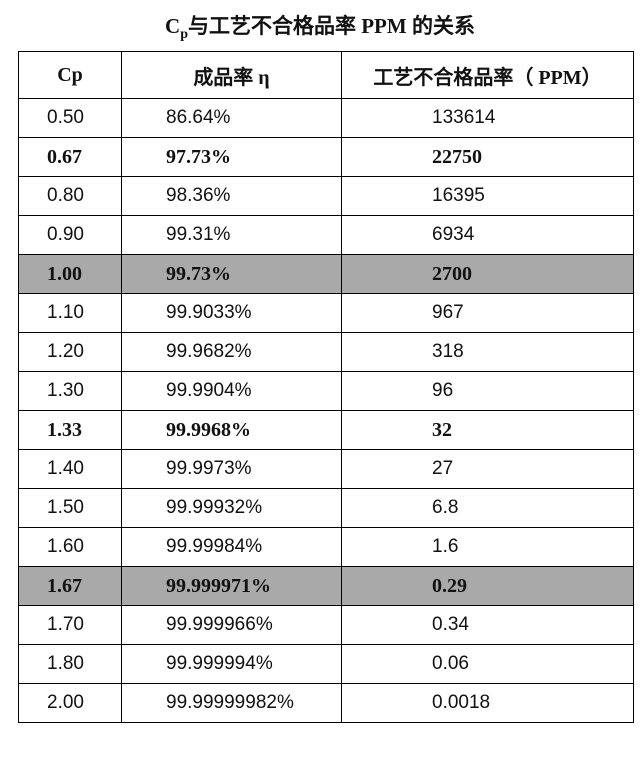 This screenshot has width=640, height=766. I want to click on ppm-cell: 32, so click(487, 430).